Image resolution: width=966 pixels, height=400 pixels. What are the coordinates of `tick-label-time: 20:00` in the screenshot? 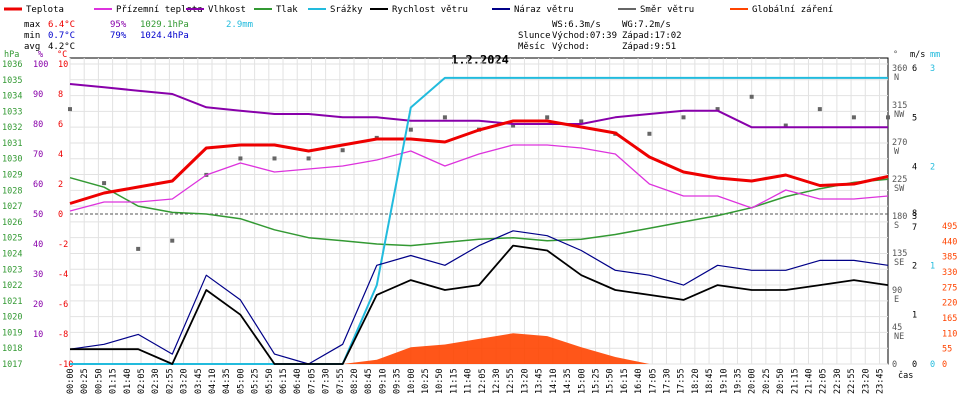 It's located at (753, 381).